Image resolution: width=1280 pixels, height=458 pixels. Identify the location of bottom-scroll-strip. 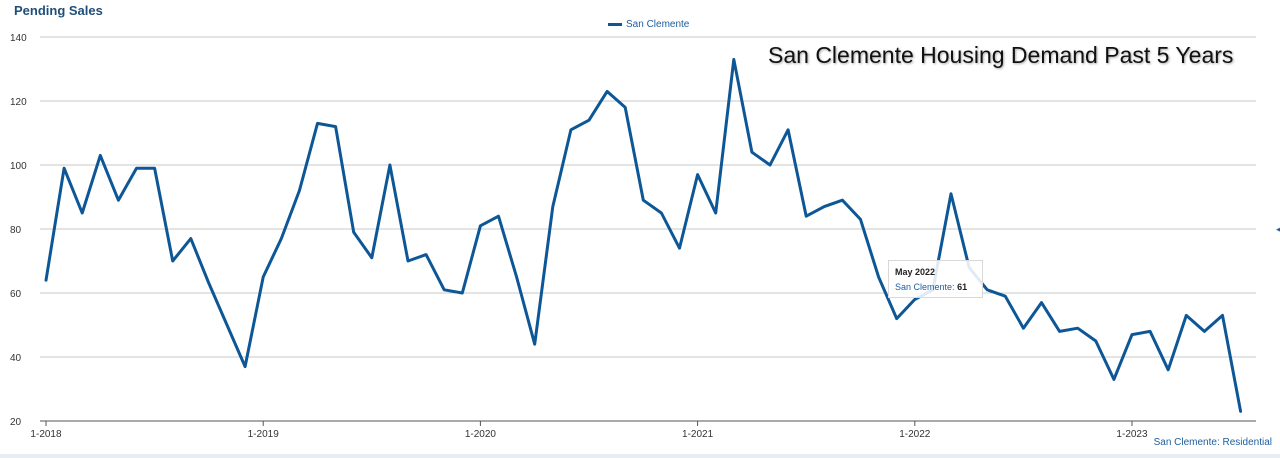
(640, 456).